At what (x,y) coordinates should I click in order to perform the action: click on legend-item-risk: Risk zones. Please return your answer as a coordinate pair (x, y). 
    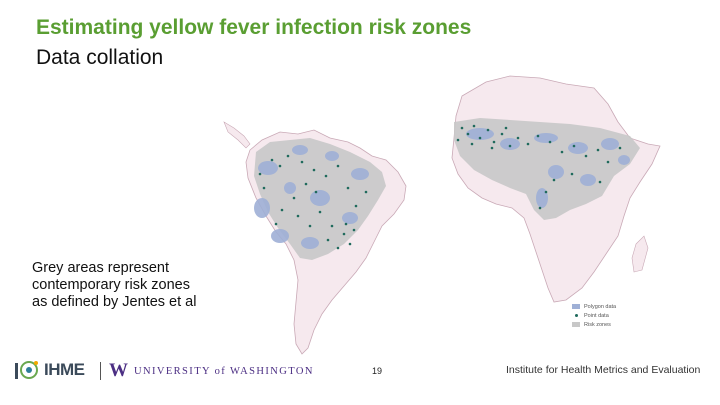
    Looking at the image, I should click on (594, 324).